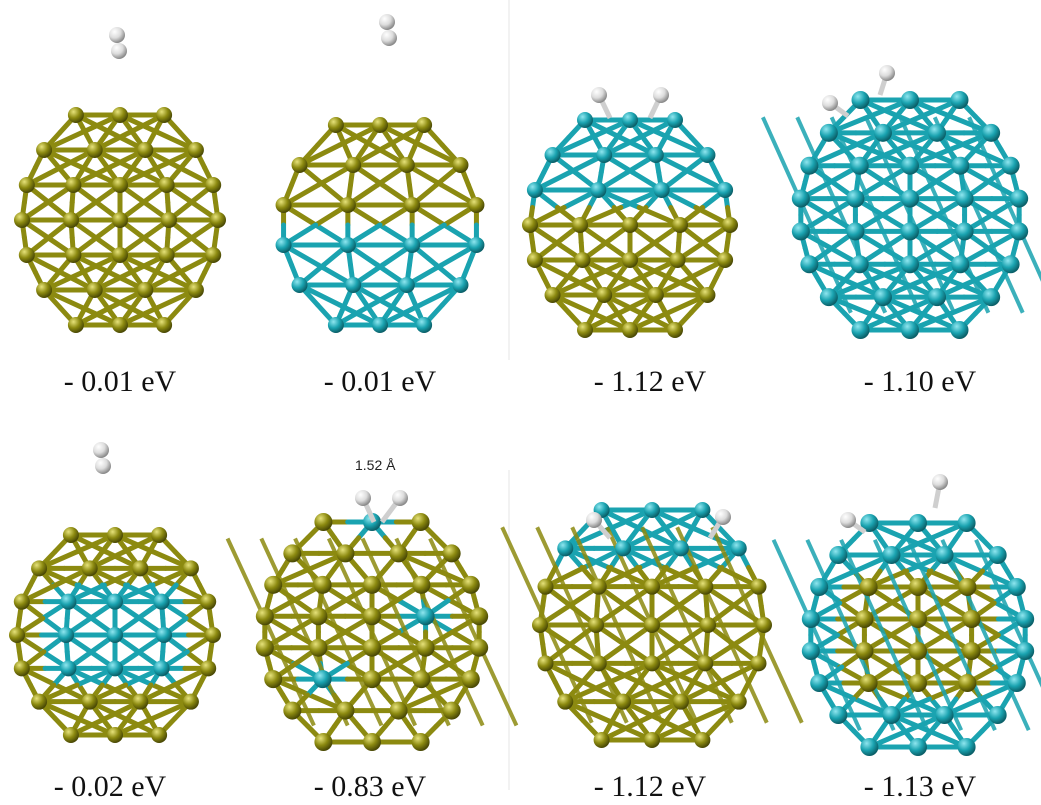 The height and width of the screenshot is (805, 1041). What do you see at coordinates (120, 381) in the screenshot?
I see `binding-energy-1: - 0.01 eV` at bounding box center [120, 381].